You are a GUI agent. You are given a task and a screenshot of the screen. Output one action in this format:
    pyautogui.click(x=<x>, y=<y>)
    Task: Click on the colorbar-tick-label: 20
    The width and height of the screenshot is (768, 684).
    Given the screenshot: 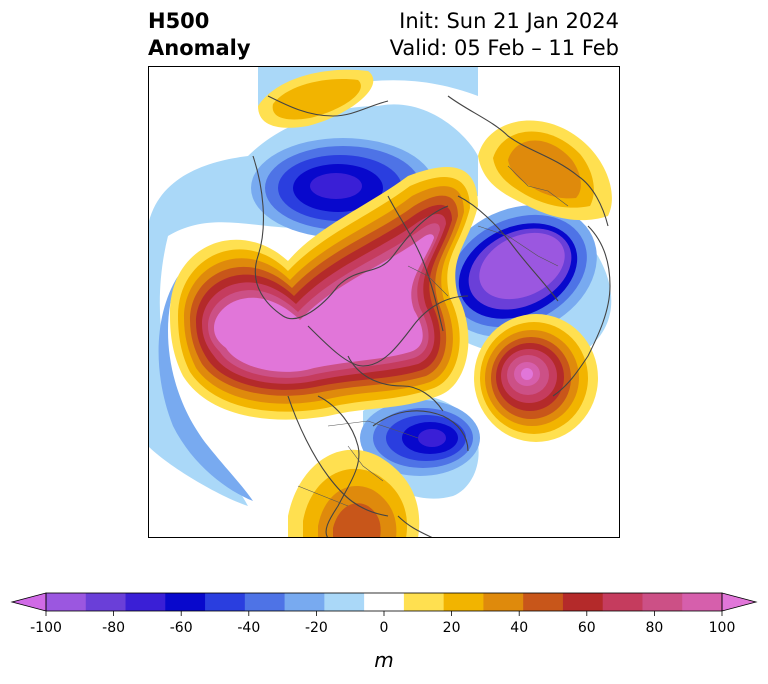 What is the action you would take?
    pyautogui.click(x=452, y=628)
    